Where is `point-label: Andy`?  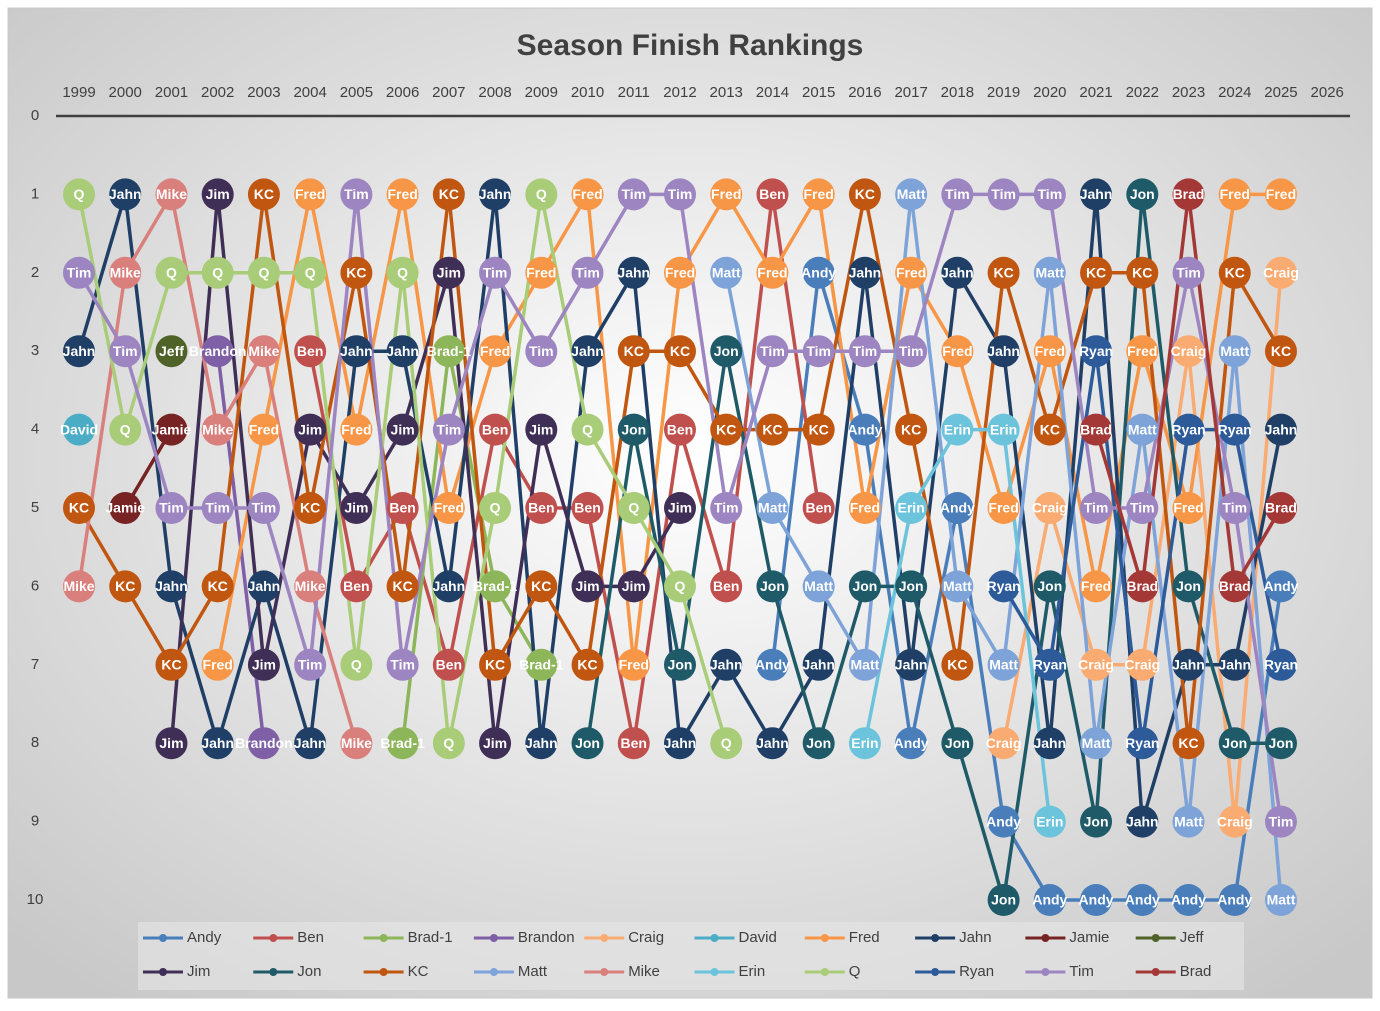 point-label: Andy is located at coordinates (772, 665).